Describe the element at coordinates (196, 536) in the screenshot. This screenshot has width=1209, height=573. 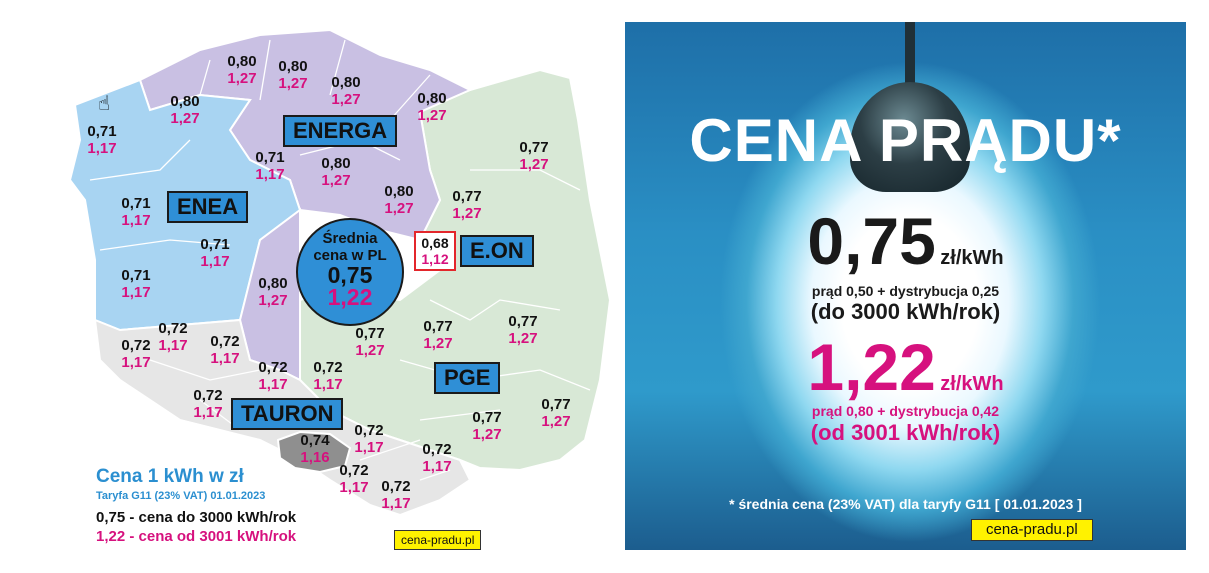
I see `legend-high-line: 1,22 - cena od 3001 kWh/rok` at that location.